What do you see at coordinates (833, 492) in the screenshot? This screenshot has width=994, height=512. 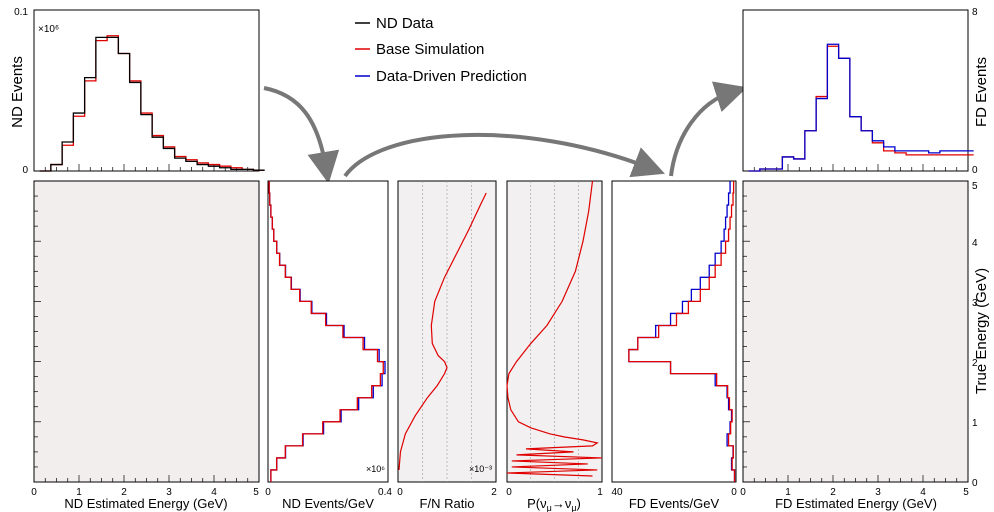 I see `fd-2d-xtick-2: 2` at bounding box center [833, 492].